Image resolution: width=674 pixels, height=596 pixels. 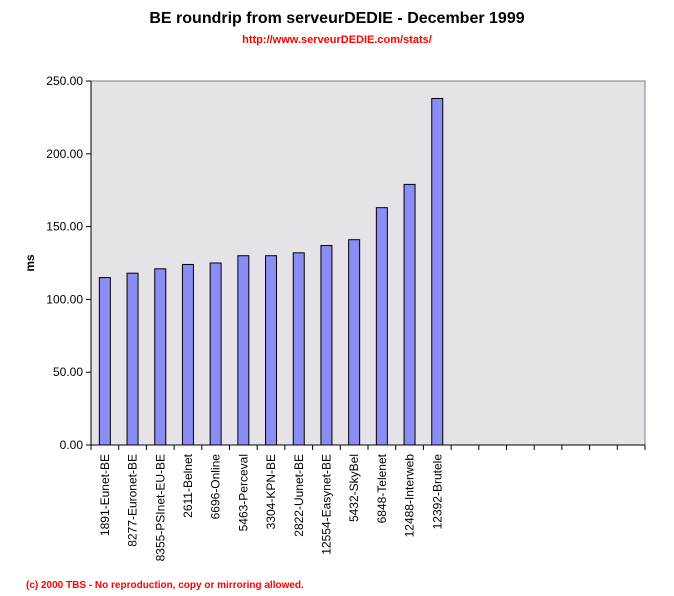 What do you see at coordinates (337, 40) in the screenshot?
I see `chart-subtitle-link: http://www.serveurDEDIE.com/stats/` at bounding box center [337, 40].